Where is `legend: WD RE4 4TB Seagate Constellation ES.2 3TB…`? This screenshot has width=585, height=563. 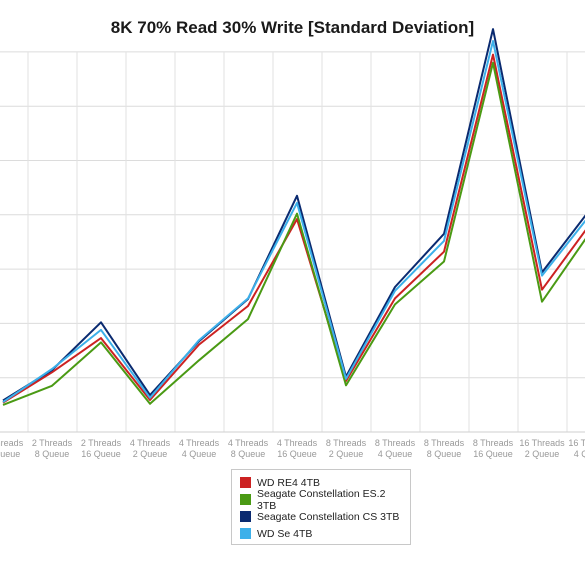 legend: WD RE4 4TB Seagate Constellation ES.2 3TB… is located at coordinates (321, 507).